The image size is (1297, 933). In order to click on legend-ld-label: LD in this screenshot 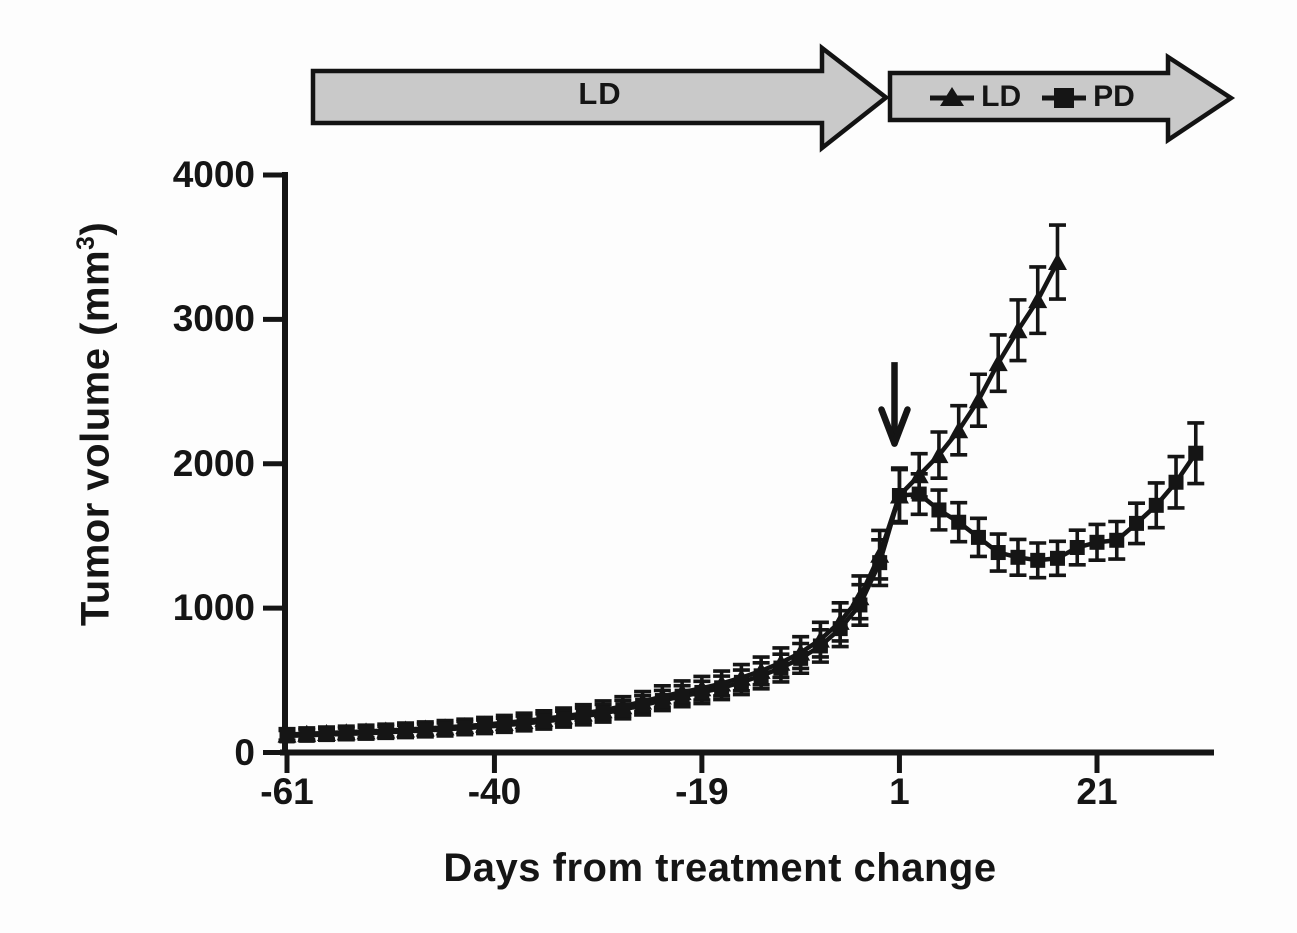, I will do `click(1001, 96)`.